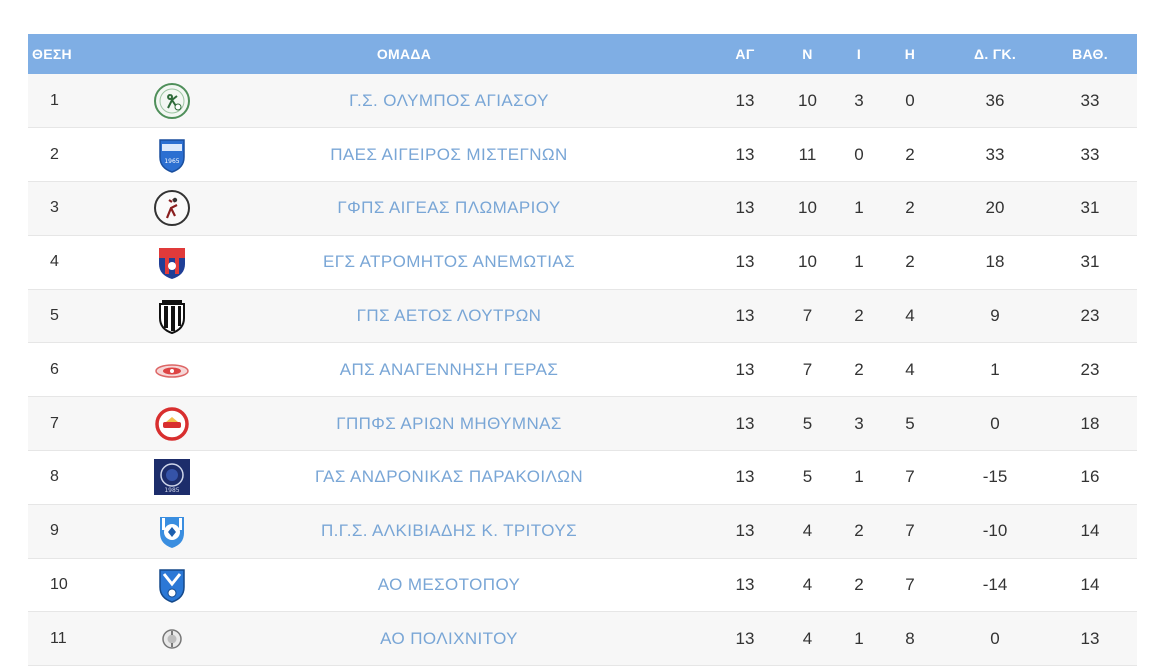 The width and height of the screenshot is (1160, 670). Describe the element at coordinates (807, 54) in the screenshot. I see `header-wins: Ν` at that location.